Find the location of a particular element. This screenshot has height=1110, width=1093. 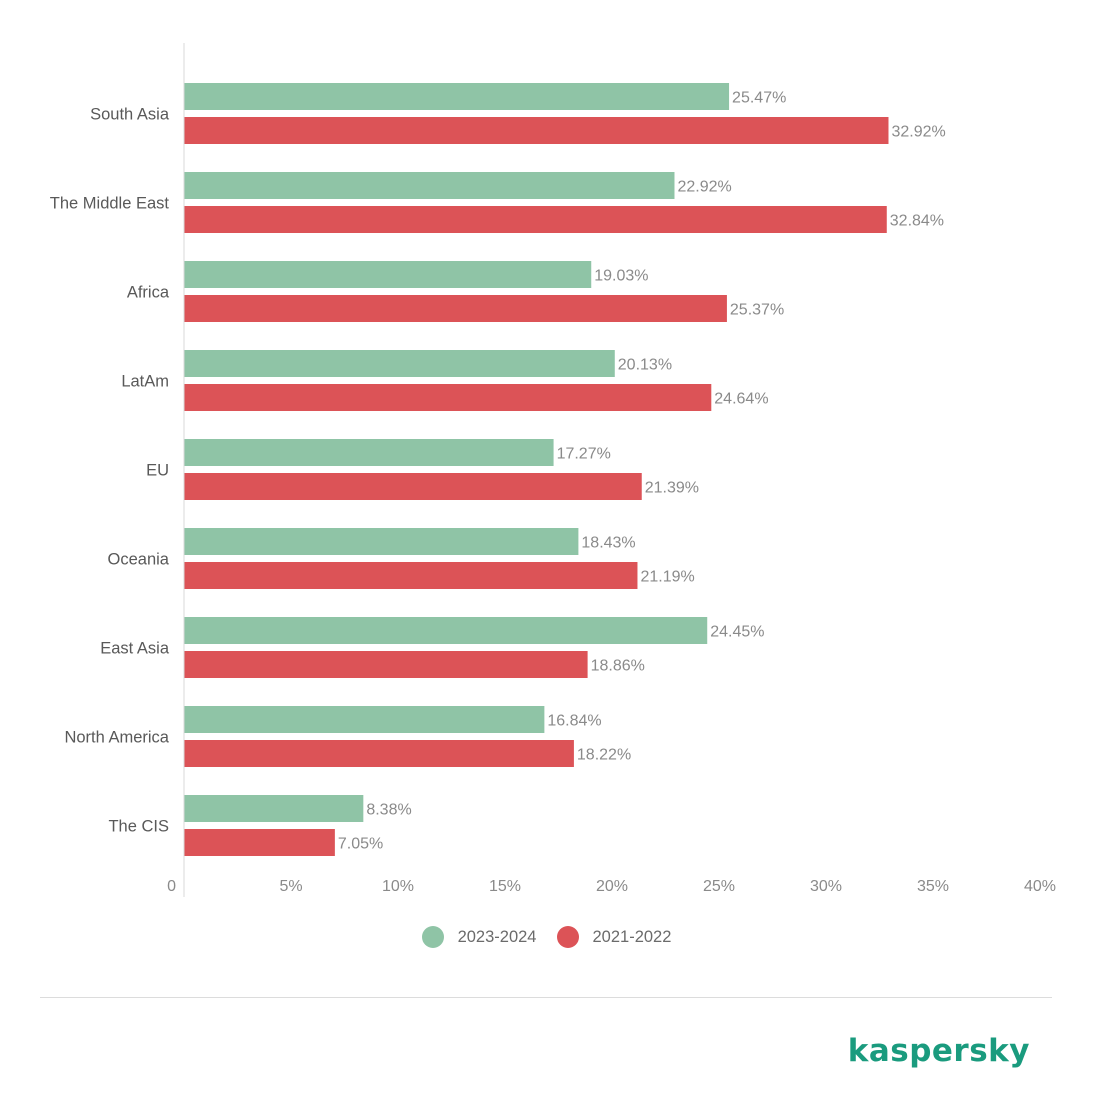

x-tick-label-40: 40% is located at coordinates (1040, 886).